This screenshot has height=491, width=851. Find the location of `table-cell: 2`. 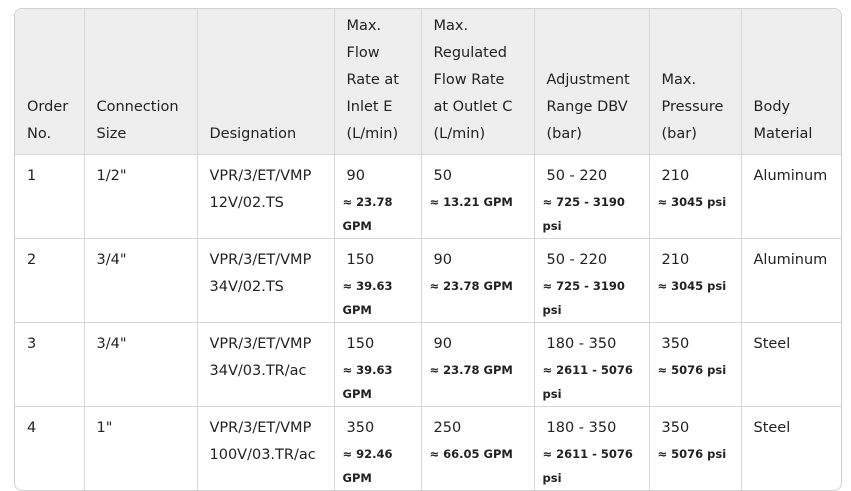

table-cell: 2 is located at coordinates (49, 280).